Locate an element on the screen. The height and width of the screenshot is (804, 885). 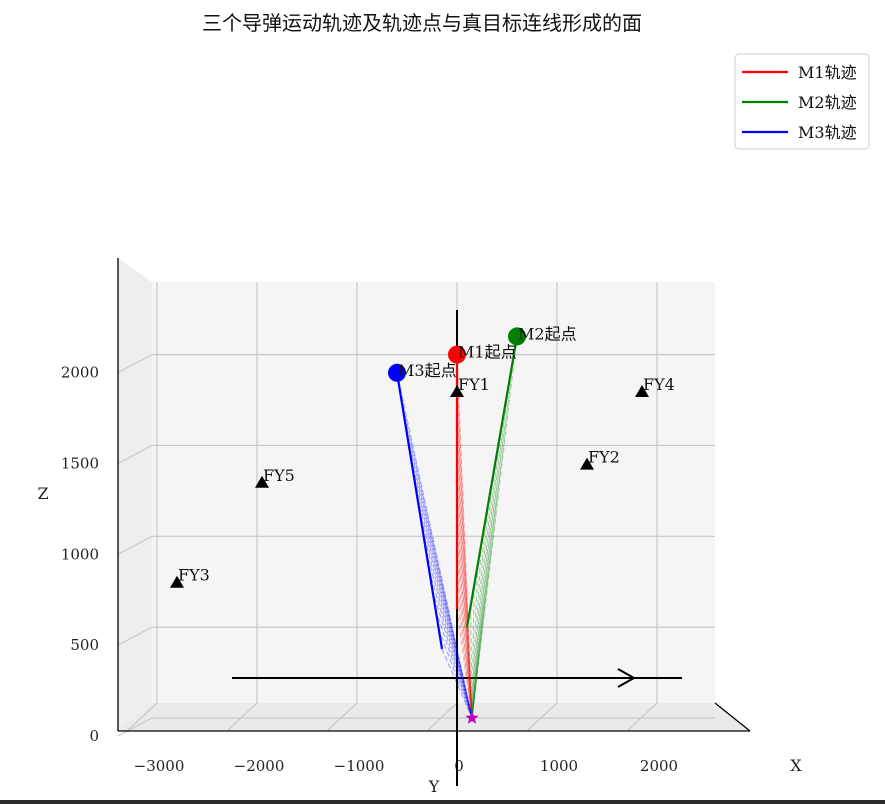
trajectory-line is located at coordinates (419, 511).